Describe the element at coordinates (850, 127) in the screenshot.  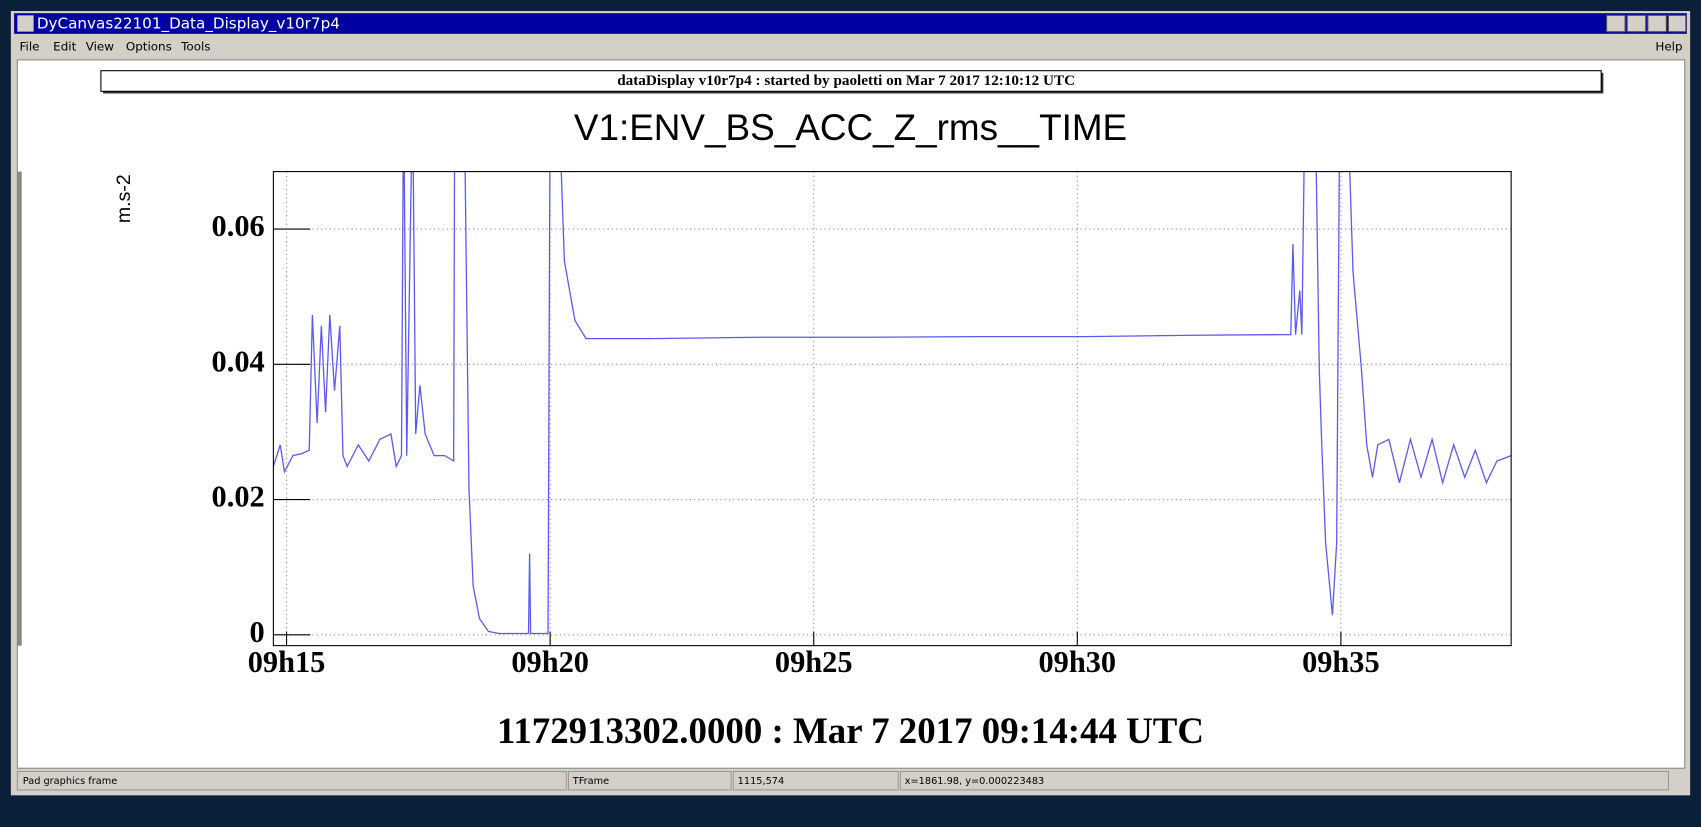
I see `chart-title: V1:ENV_BS_ACC_Z_rms__TIME` at that location.